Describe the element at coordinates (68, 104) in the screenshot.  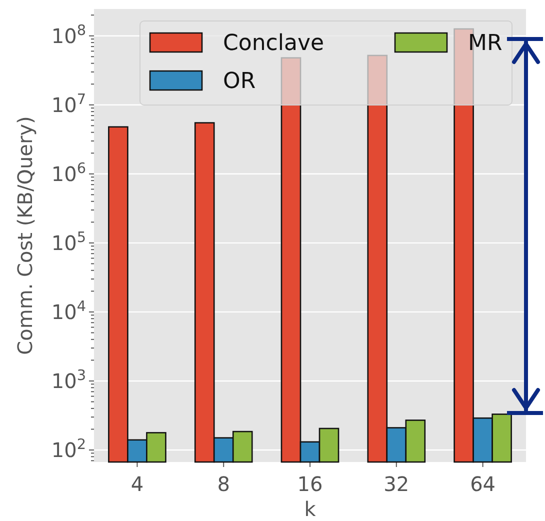
I see `y-tick-label: 10$^{7}$` at that location.